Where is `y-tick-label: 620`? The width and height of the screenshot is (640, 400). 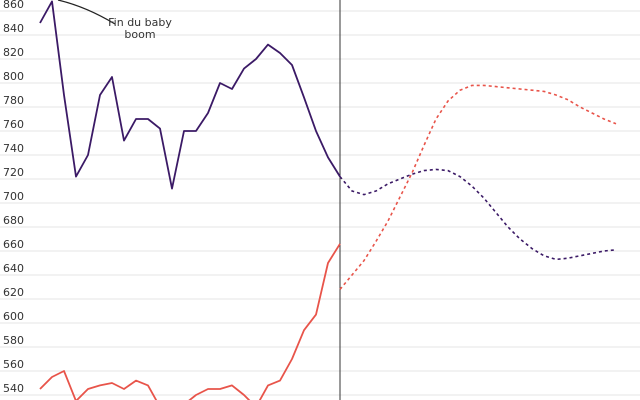 y-tick-label: 620 is located at coordinates (13, 292).